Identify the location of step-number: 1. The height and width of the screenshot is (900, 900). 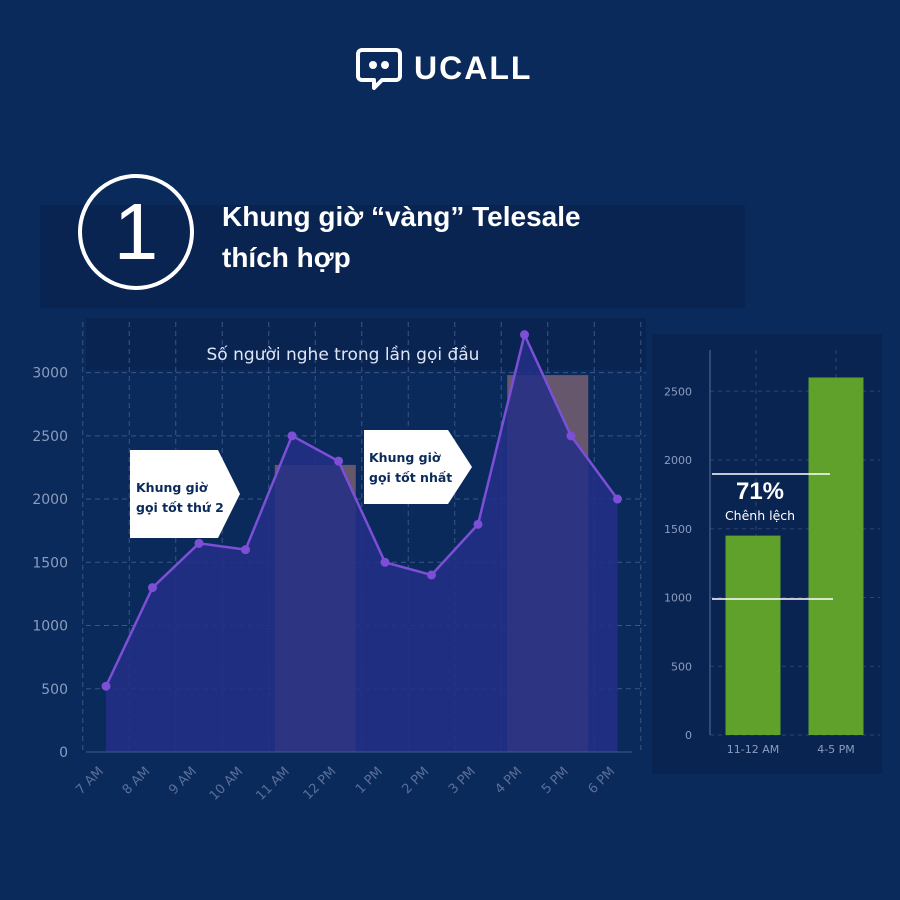
(136, 231).